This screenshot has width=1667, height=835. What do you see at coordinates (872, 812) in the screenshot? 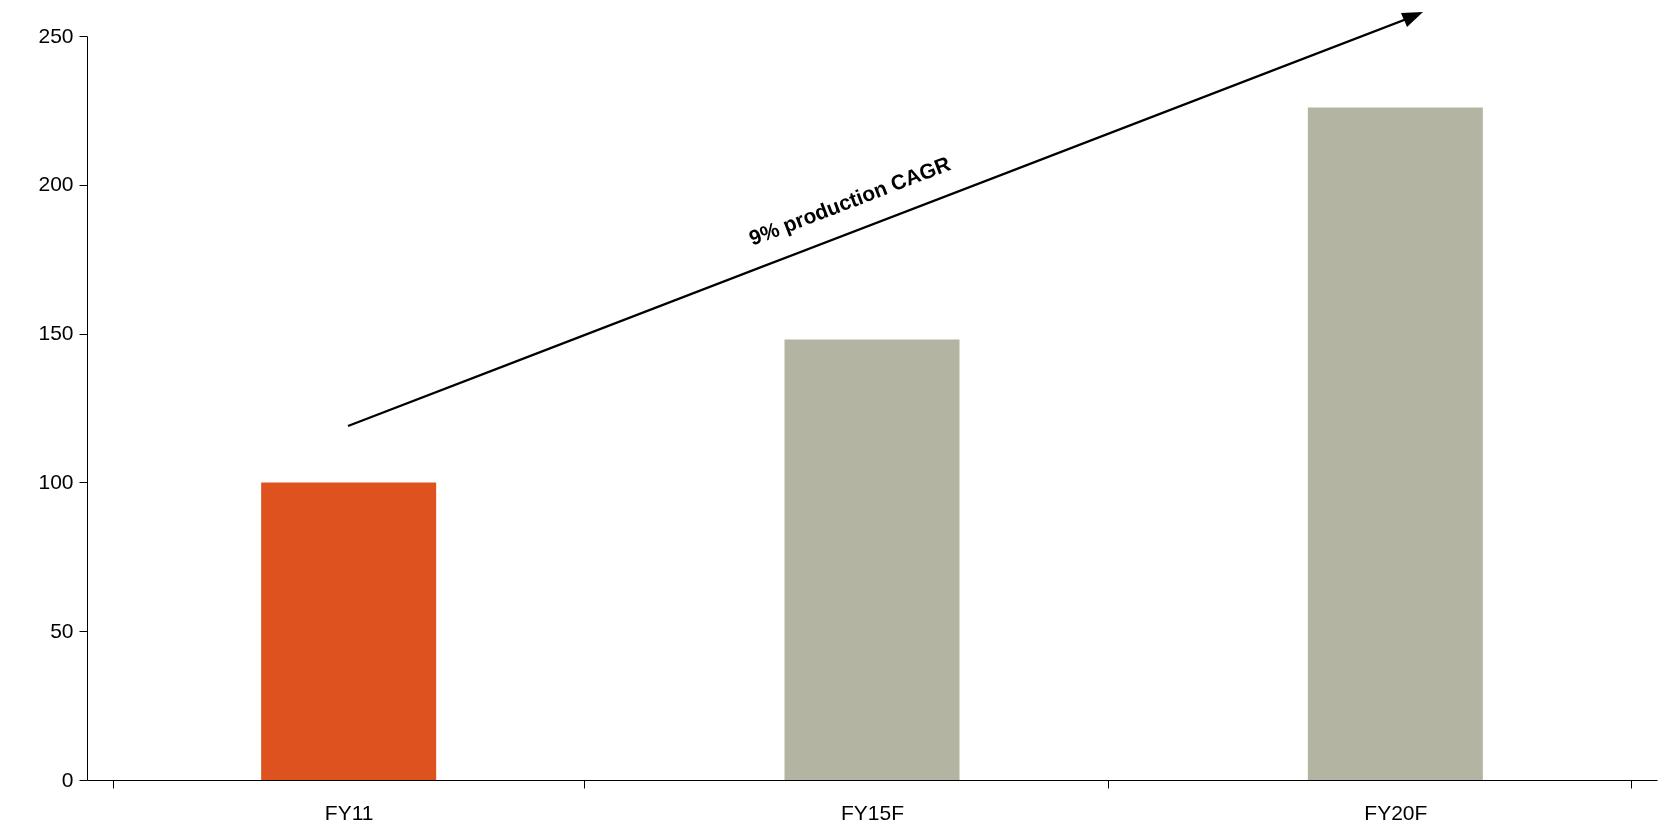
I see `x-tick-label: FY15F` at bounding box center [872, 812].